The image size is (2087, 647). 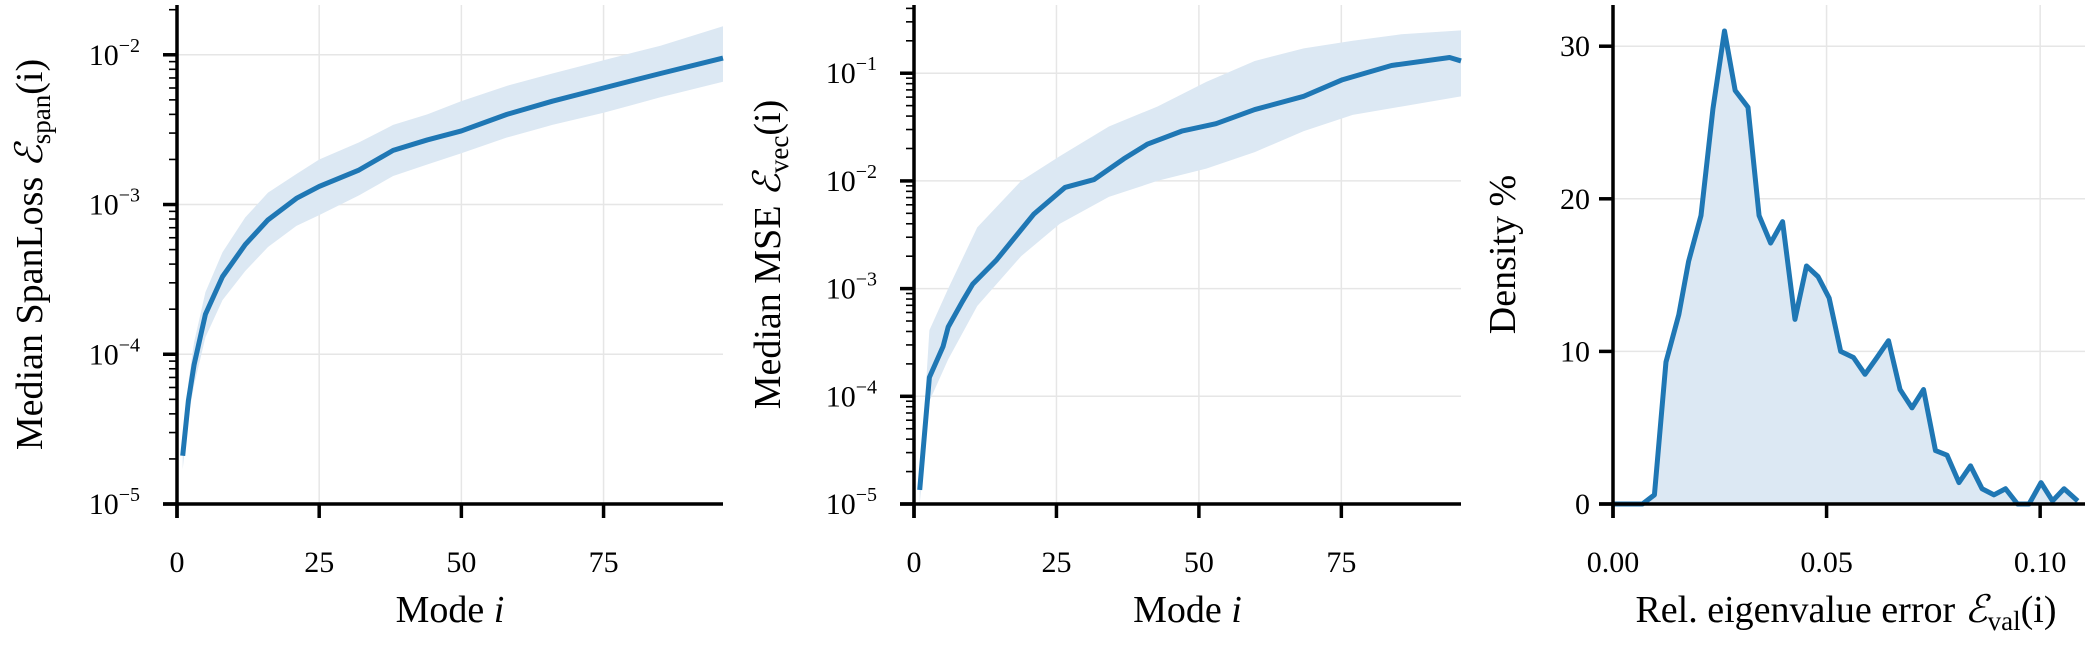 I want to click on y-label-text: Median MSE, so click(x=768, y=302).